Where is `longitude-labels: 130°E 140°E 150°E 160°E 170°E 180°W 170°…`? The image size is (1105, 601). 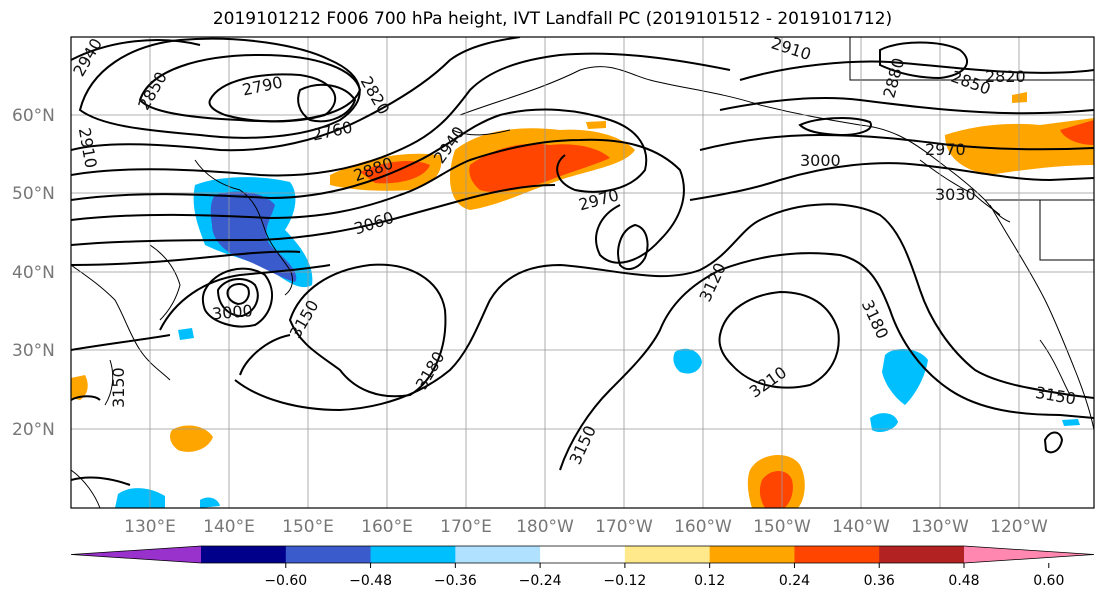 longitude-labels: 130°E 140°E 150°E 160°E 170°E 180°W 170°… is located at coordinates (586, 527).